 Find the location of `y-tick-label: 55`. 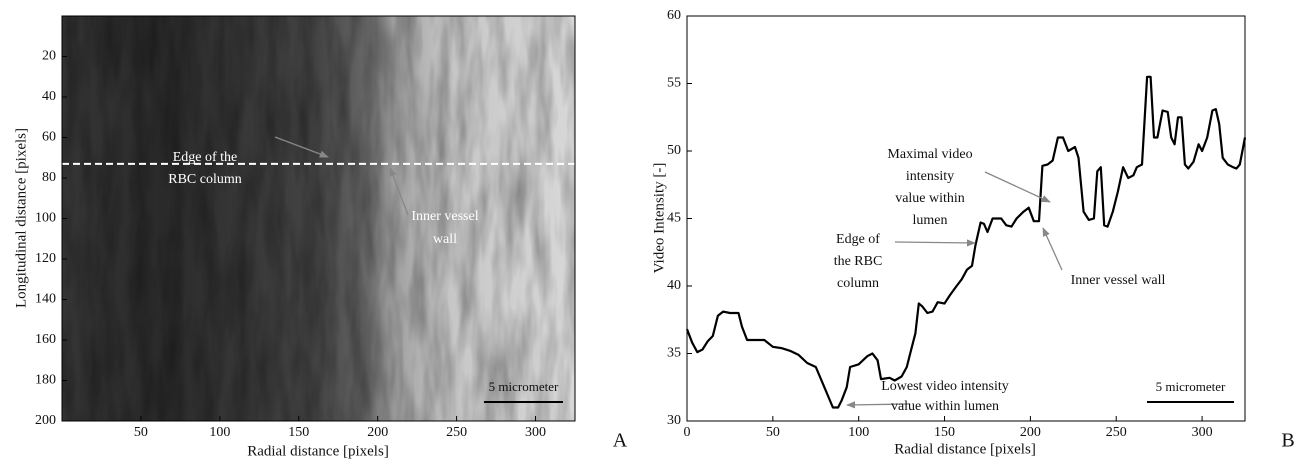

y-tick-label: 55 is located at coordinates (674, 83).